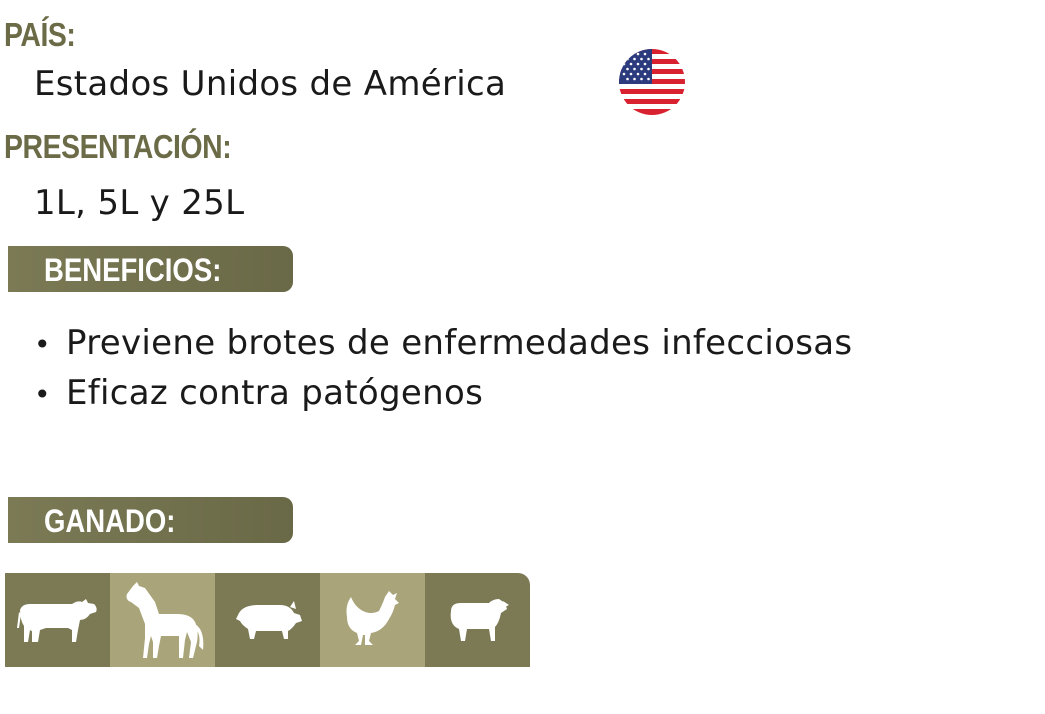 This screenshot has width=1045, height=714. I want to click on list-item: • Eficaz contra patógenos, so click(443, 397).